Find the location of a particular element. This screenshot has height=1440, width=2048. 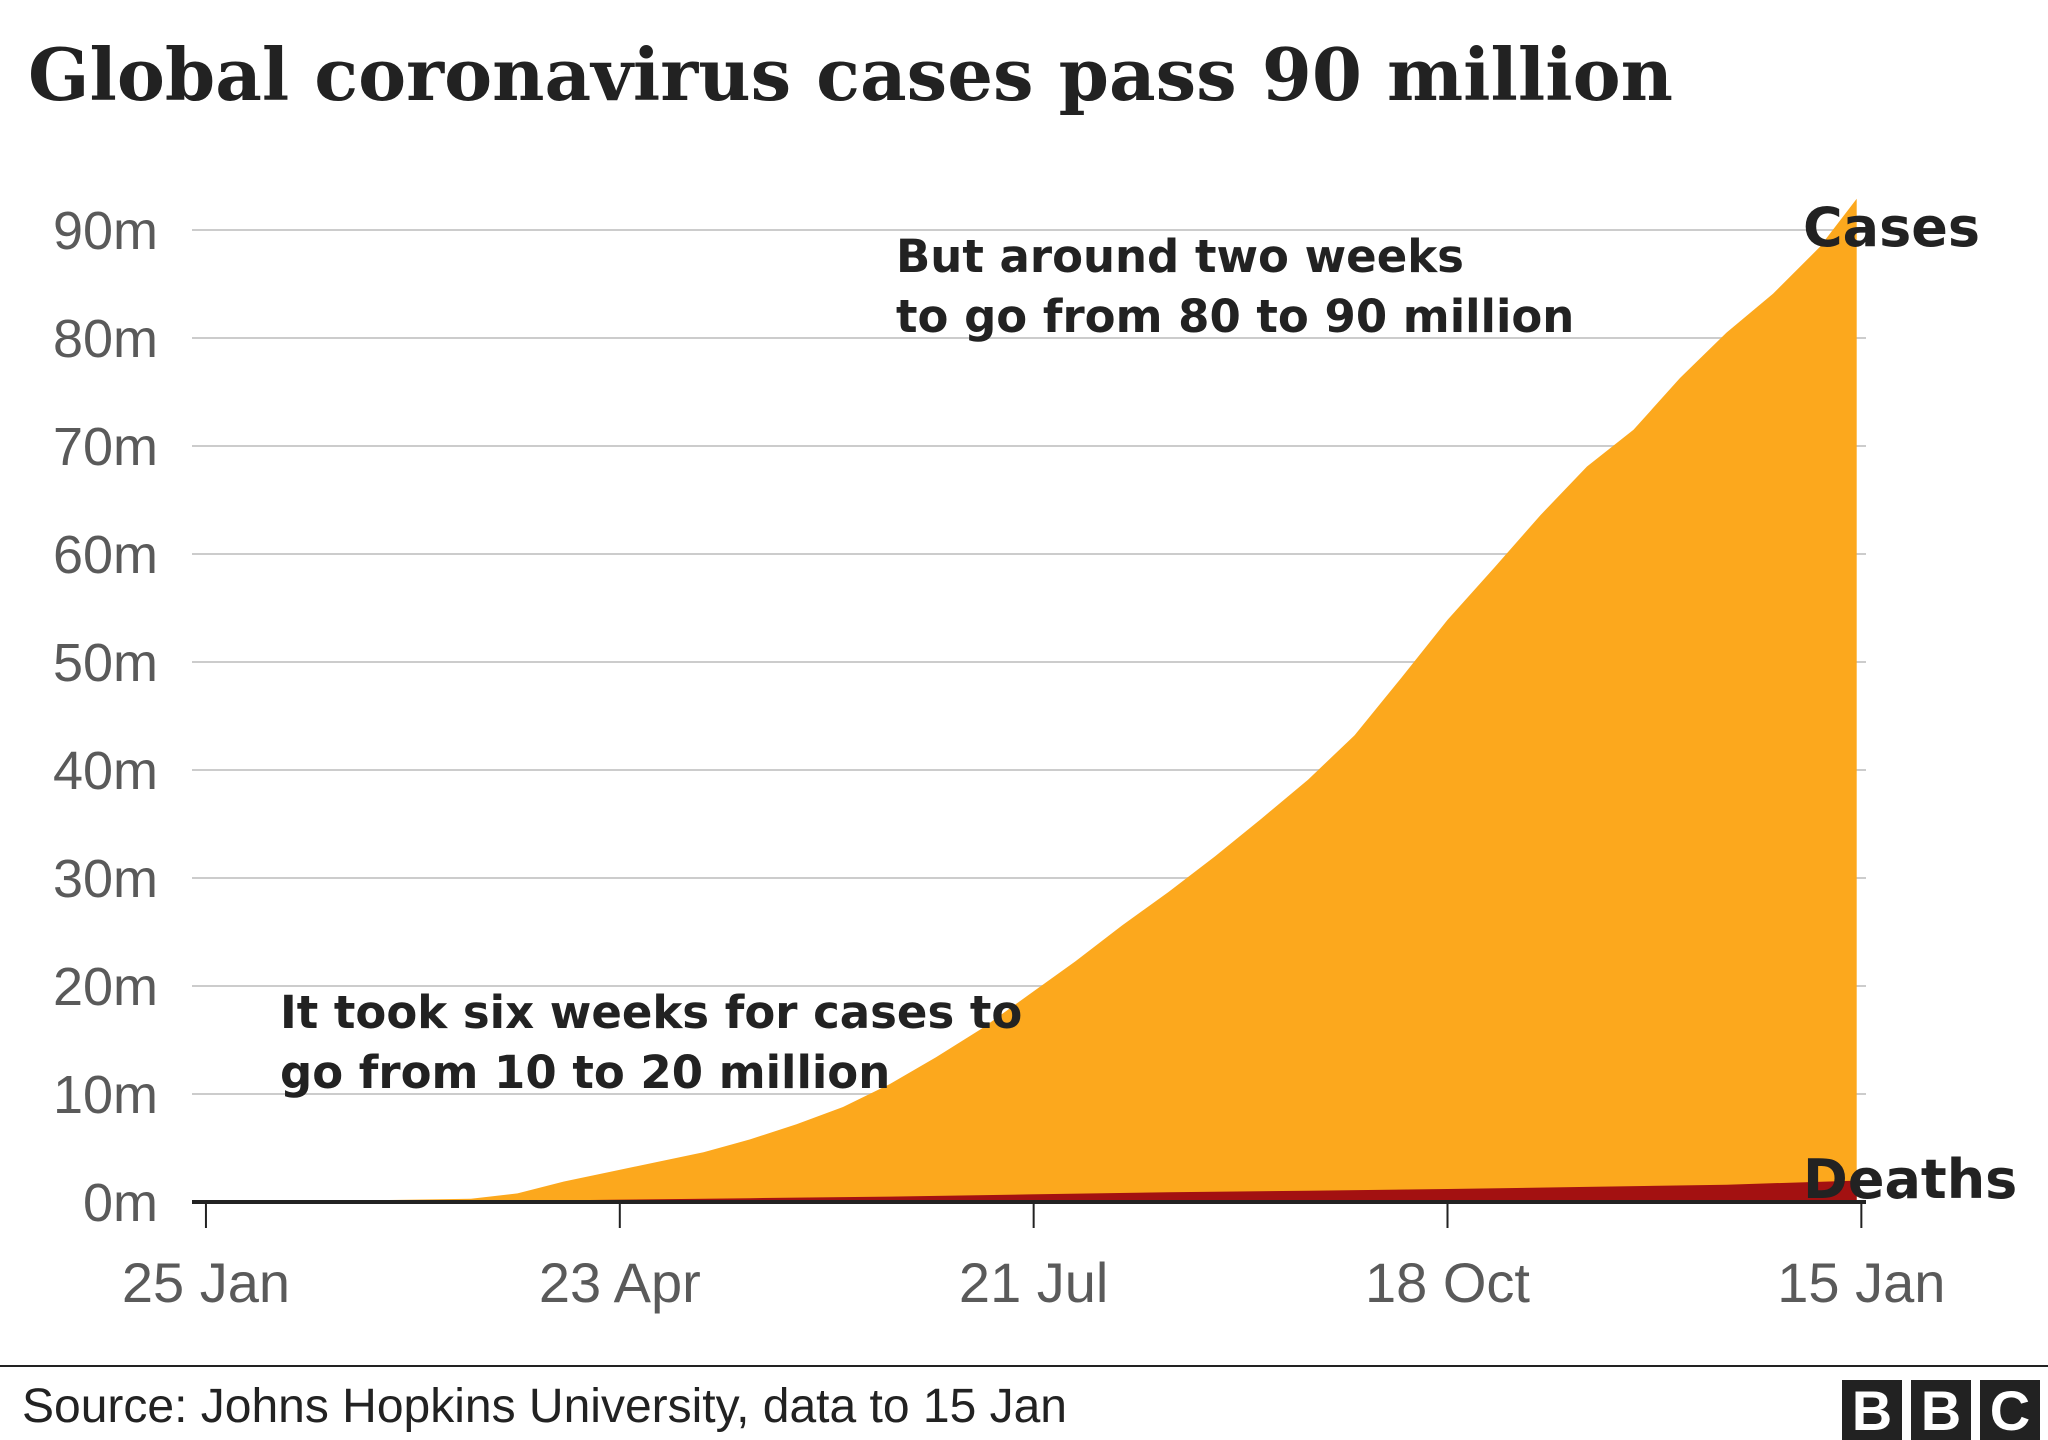

y-tick-label-50m: 50m is located at coordinates (105, 663).